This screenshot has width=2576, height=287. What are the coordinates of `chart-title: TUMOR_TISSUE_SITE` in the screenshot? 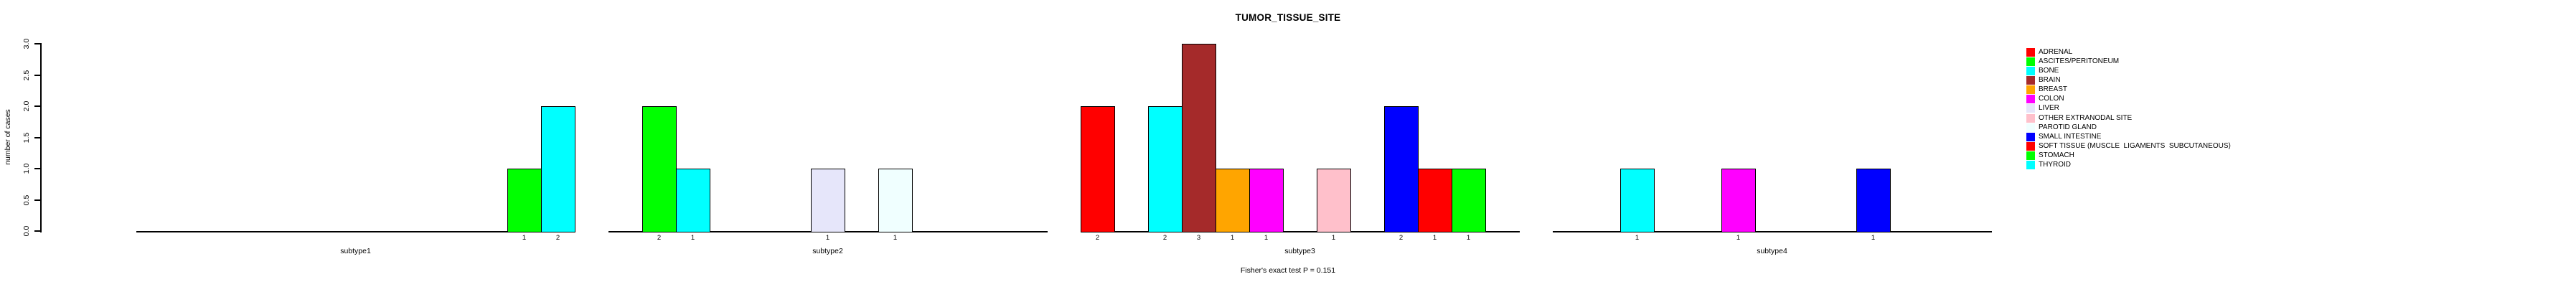 It's located at (1288, 17).